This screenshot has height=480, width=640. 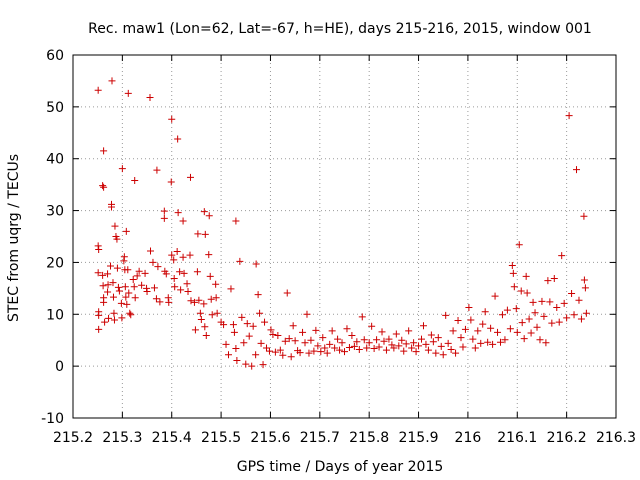 I want to click on x-tick-label: 215.2, so click(x=73, y=438).